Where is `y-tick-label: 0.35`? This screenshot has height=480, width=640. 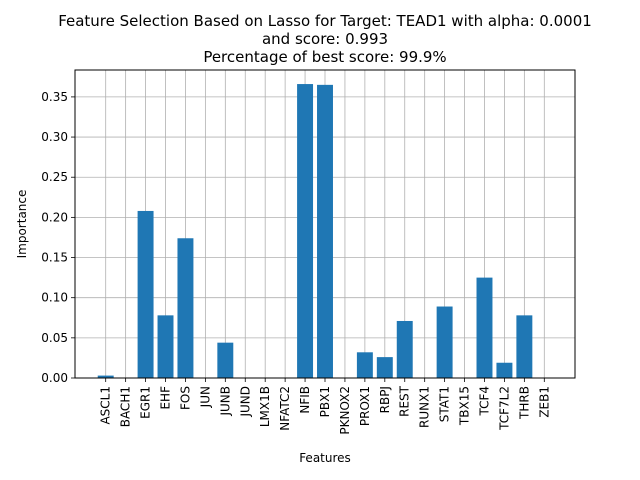
y-tick-label: 0.35 is located at coordinates (54, 97).